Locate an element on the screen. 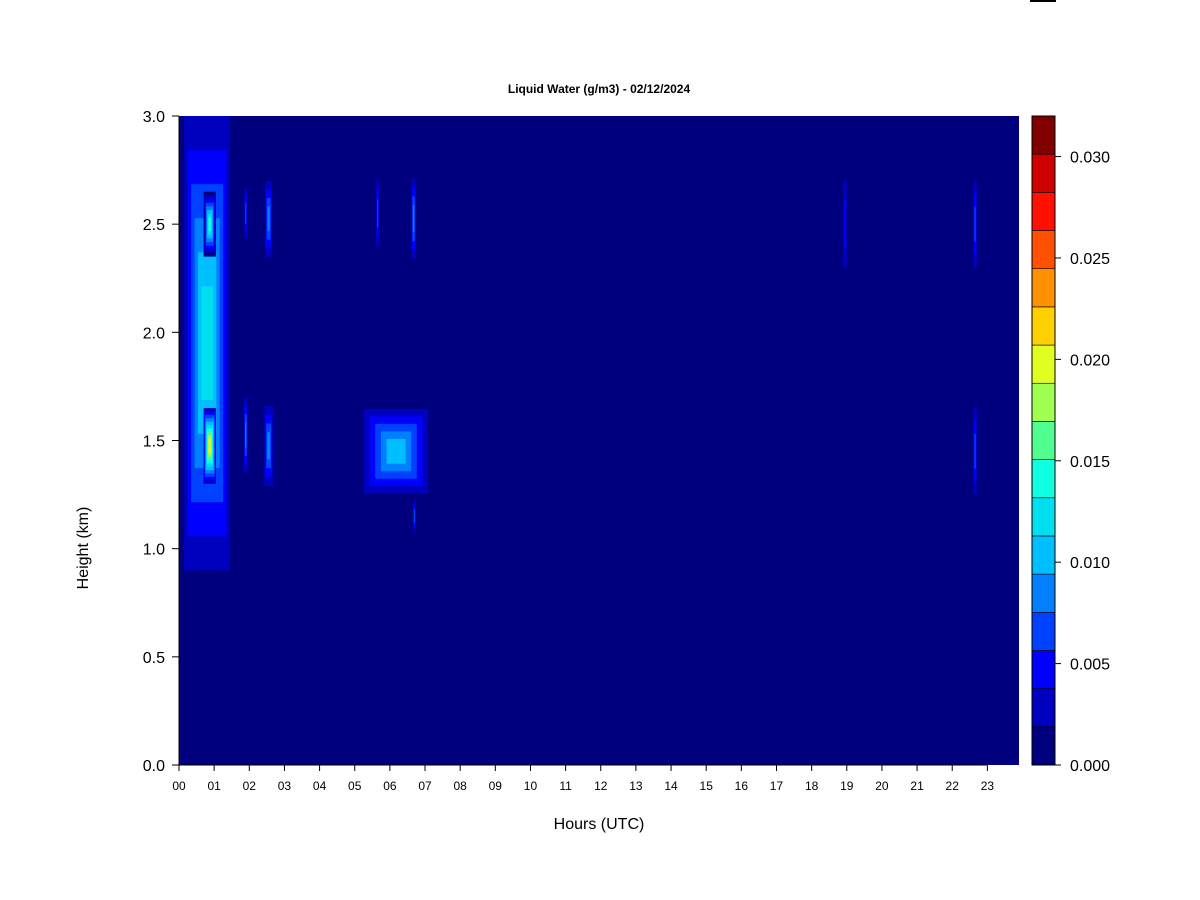  x-tick-label: 21 is located at coordinates (917, 786).